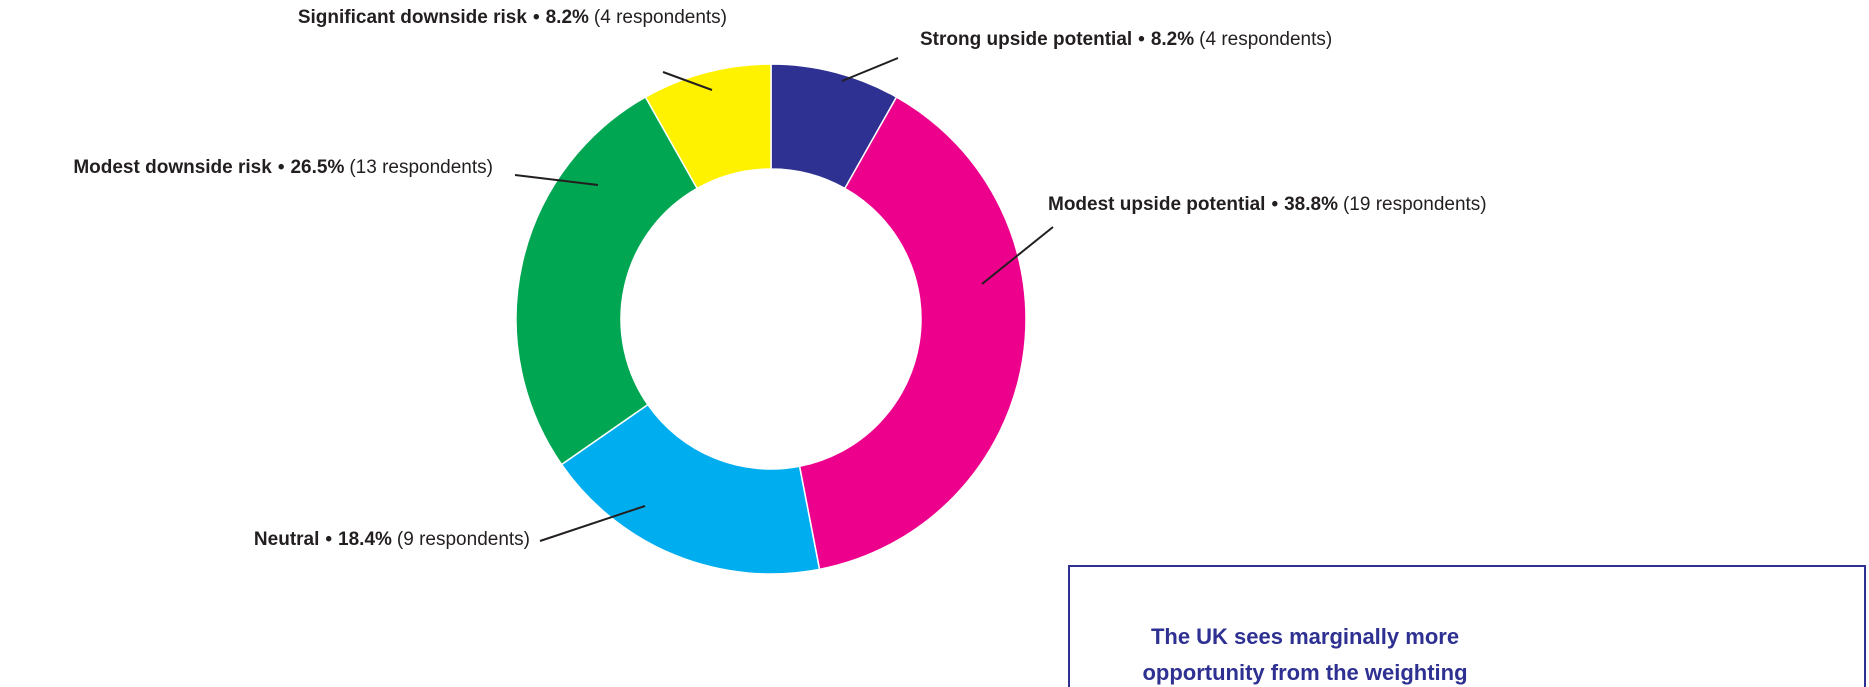 The width and height of the screenshot is (1869, 687). What do you see at coordinates (1026, 39) in the screenshot?
I see `category-name: Strong upside potential` at bounding box center [1026, 39].